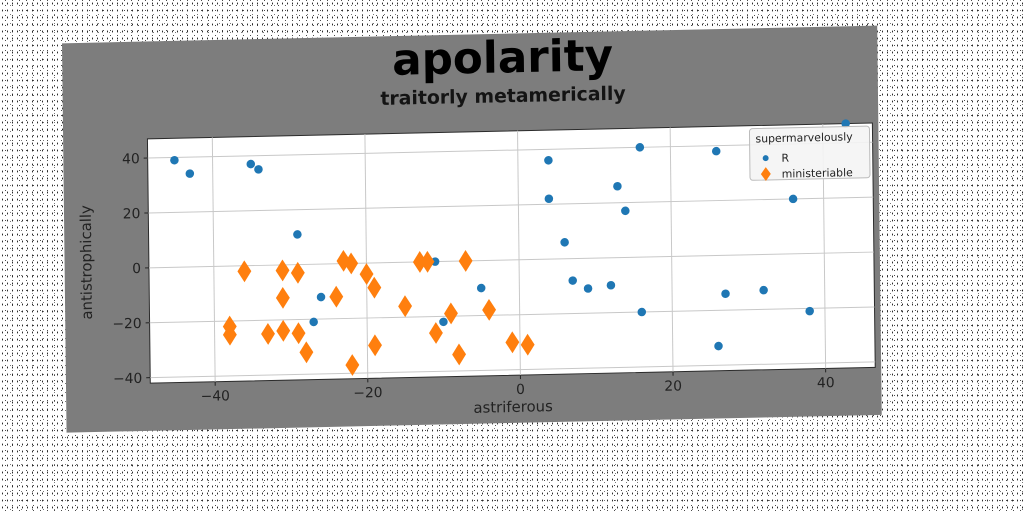  What do you see at coordinates (804, 137) in the screenshot?
I see `legend-title: supermarvelously` at bounding box center [804, 137].